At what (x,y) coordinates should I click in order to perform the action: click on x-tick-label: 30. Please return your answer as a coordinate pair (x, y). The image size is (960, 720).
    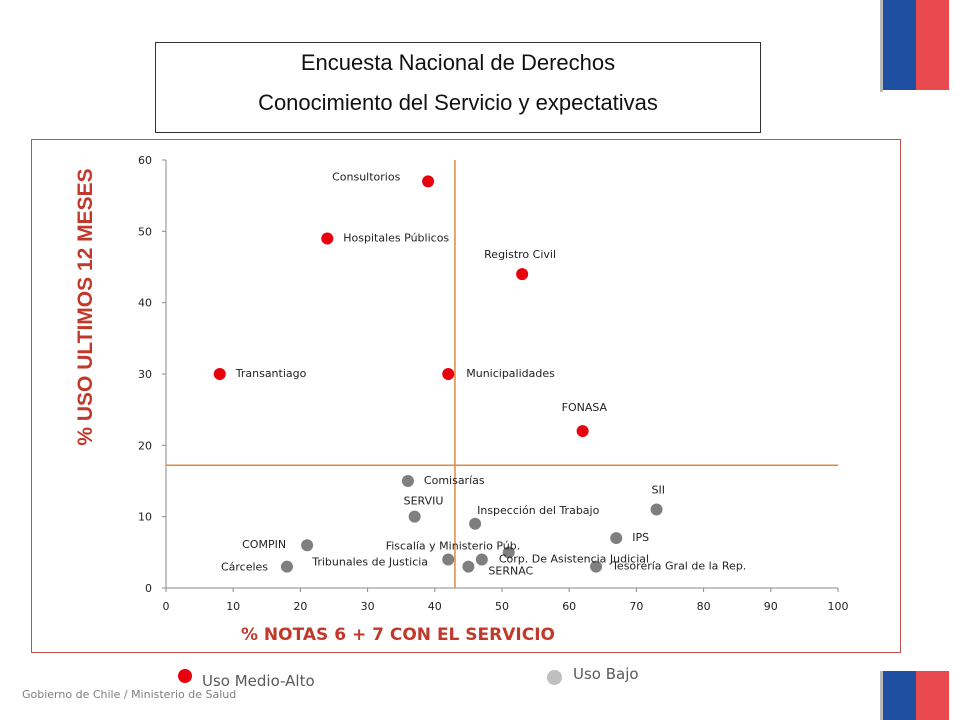
    Looking at the image, I should click on (368, 606).